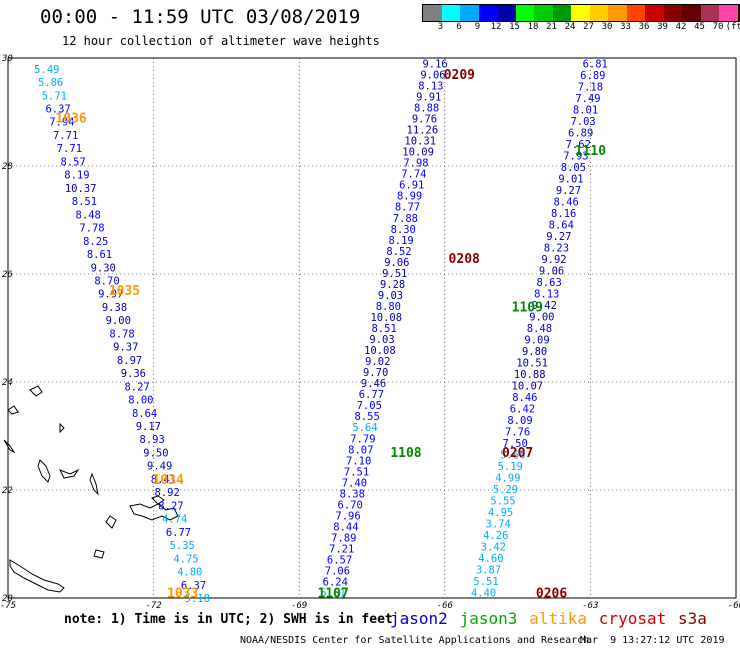 The height and width of the screenshot is (650, 740). Describe the element at coordinates (512, 456) in the screenshot. I see `wave-height-value: 5.66` at that location.